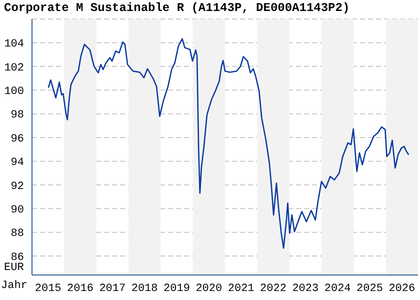  I want to click on x-tick-label: 2023, so click(305, 288).